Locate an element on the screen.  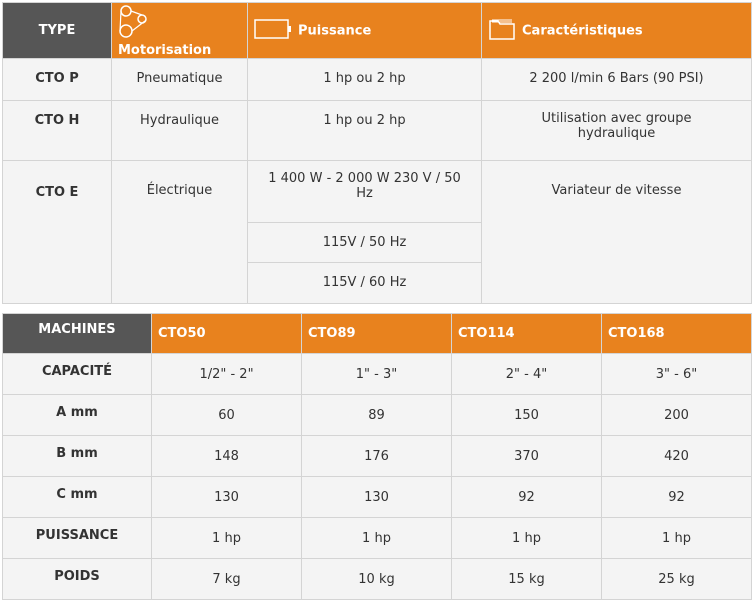
battery-icon is located at coordinates (273, 30).